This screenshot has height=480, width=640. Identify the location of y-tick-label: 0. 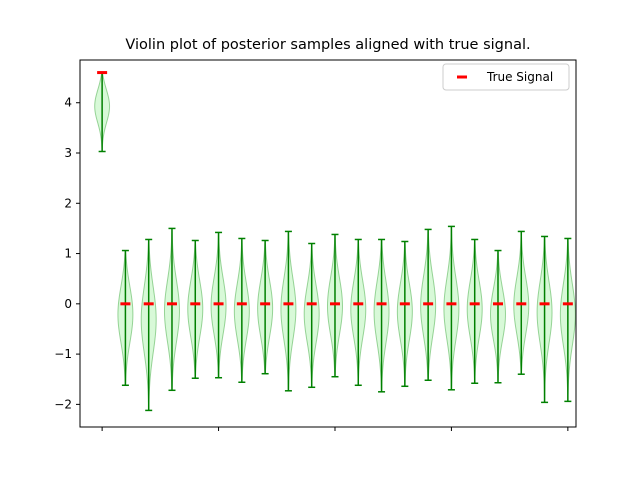
(68, 304).